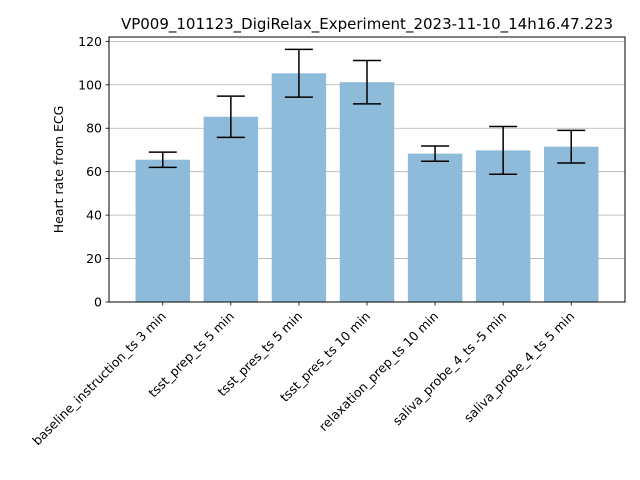  Describe the element at coordinates (94, 258) in the screenshot. I see `y-tick-label: 20` at that location.